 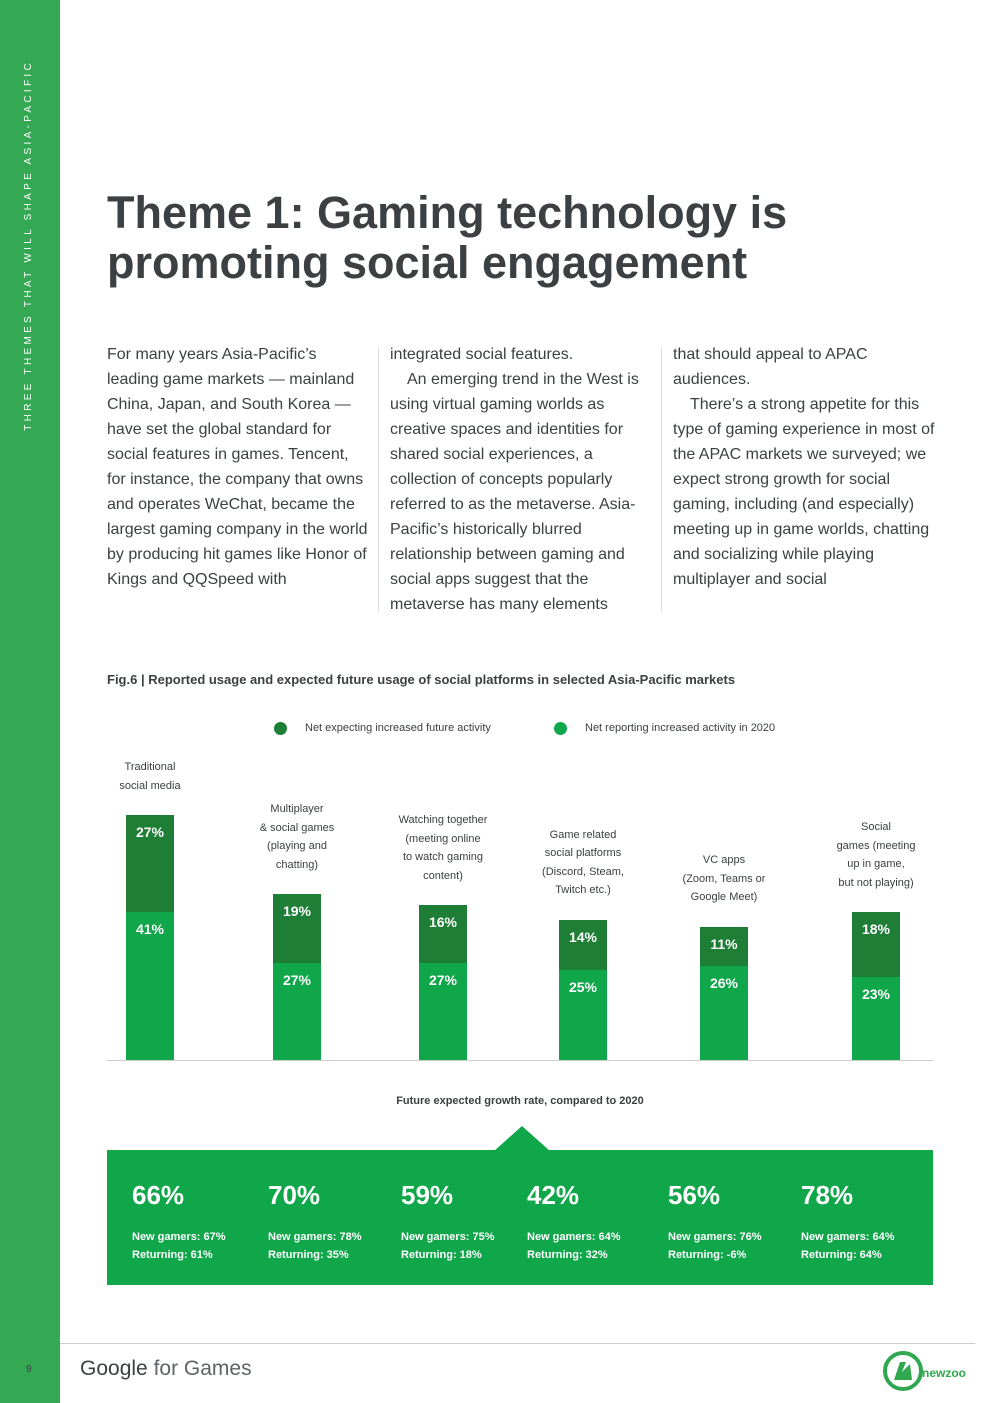 I want to click on growth-rate: 70%, so click(x=294, y=1195).